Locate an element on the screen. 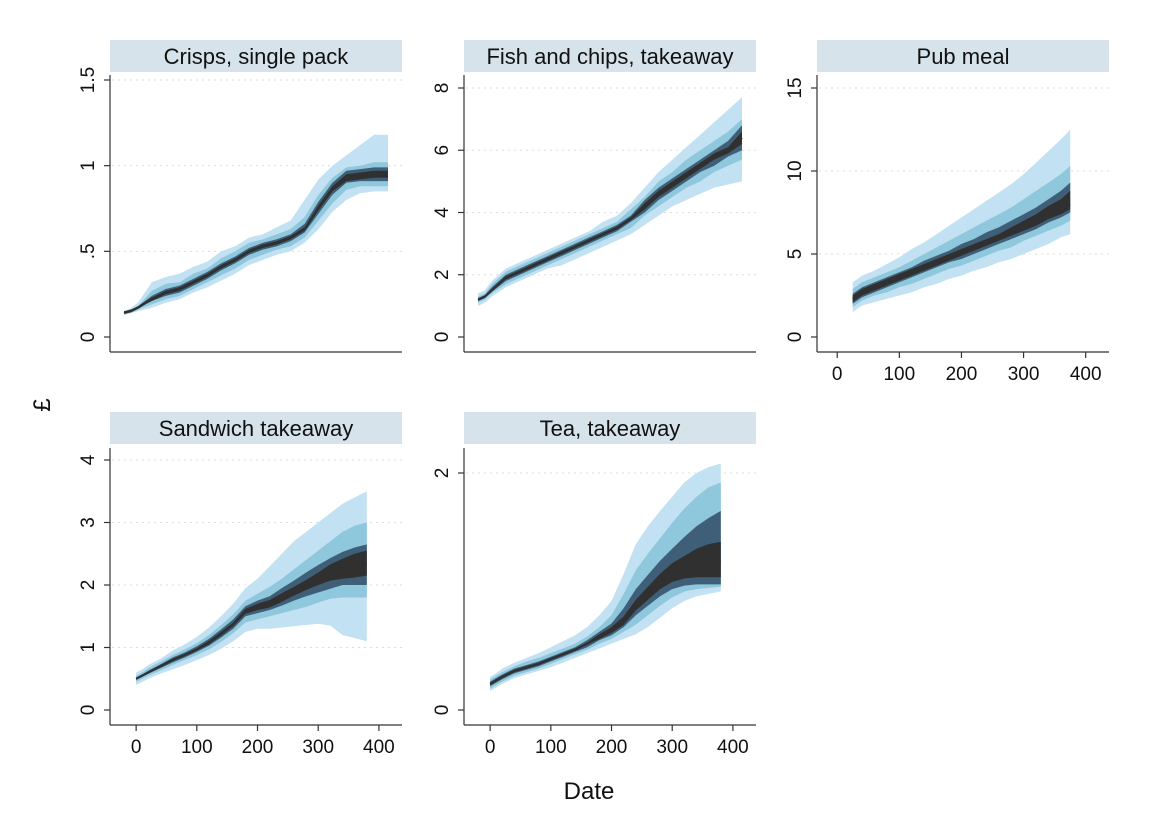  panel: Pub meal 0 5 10 15 0 100 200 300 400 is located at coordinates (947, 212).